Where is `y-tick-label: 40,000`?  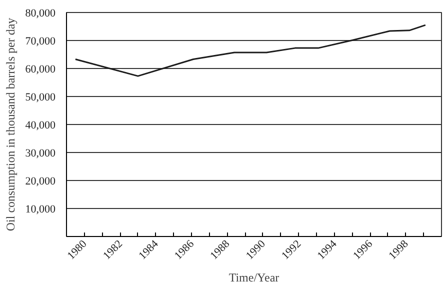 y-tick-label: 40,000 is located at coordinates (40, 126).